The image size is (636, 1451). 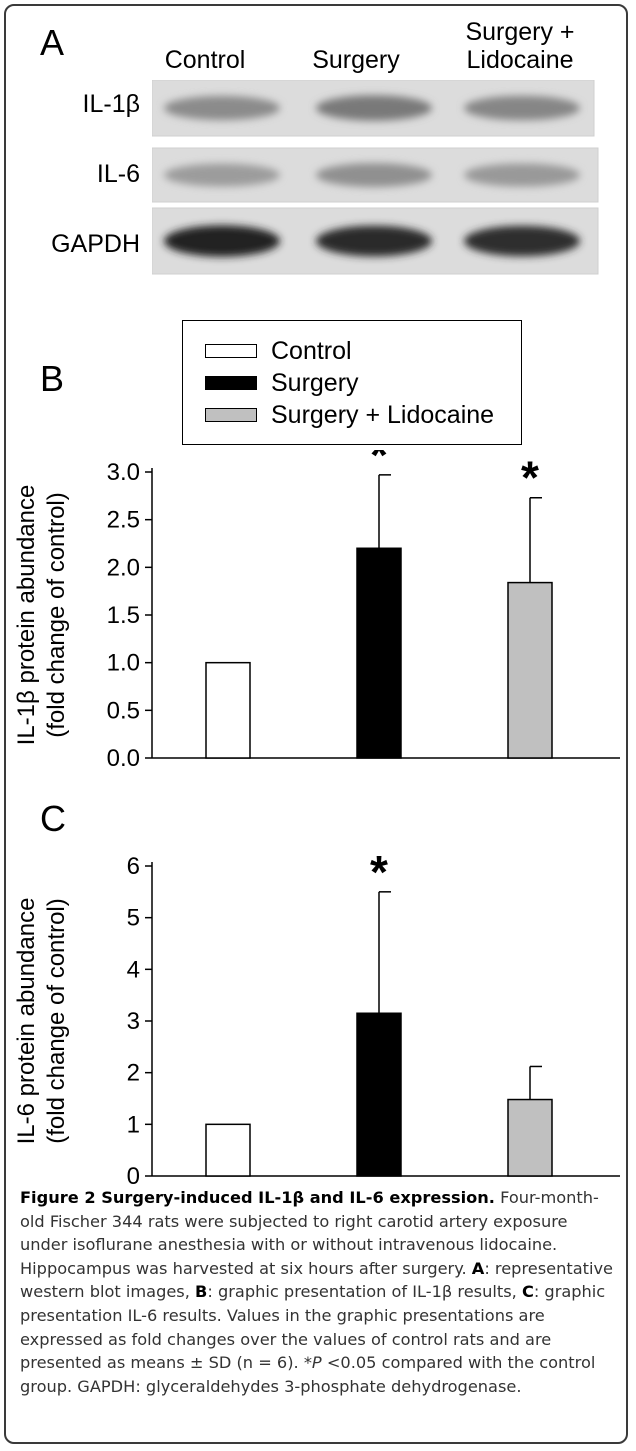 I want to click on y-tick-label: 1, so click(x=133, y=1124).